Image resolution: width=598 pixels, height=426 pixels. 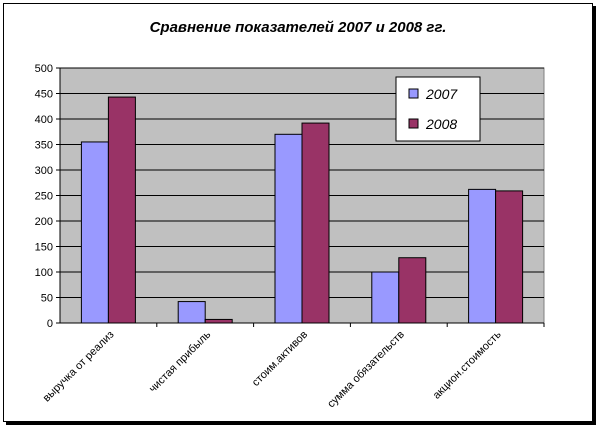 I want to click on x-category-label: стоим.активов, so click(x=280, y=359).